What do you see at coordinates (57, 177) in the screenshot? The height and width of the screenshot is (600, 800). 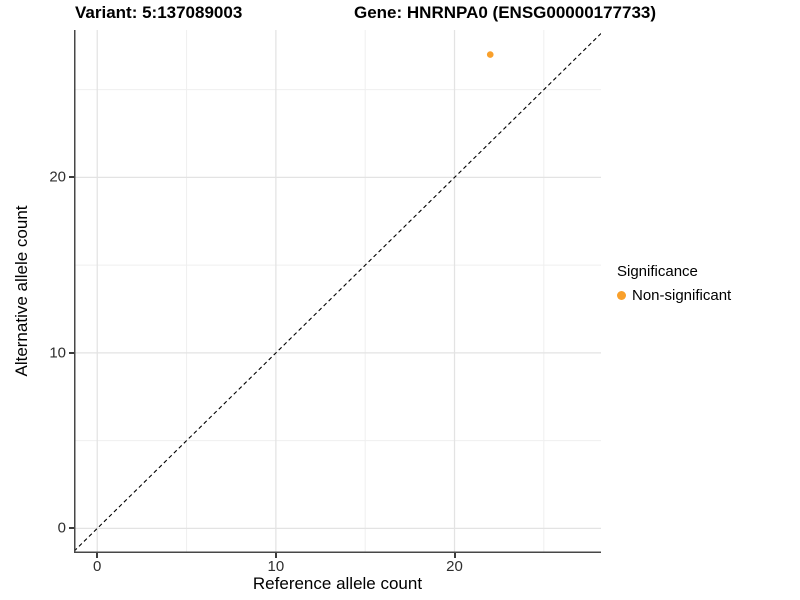 I see `y-tick-label: 20` at bounding box center [57, 177].